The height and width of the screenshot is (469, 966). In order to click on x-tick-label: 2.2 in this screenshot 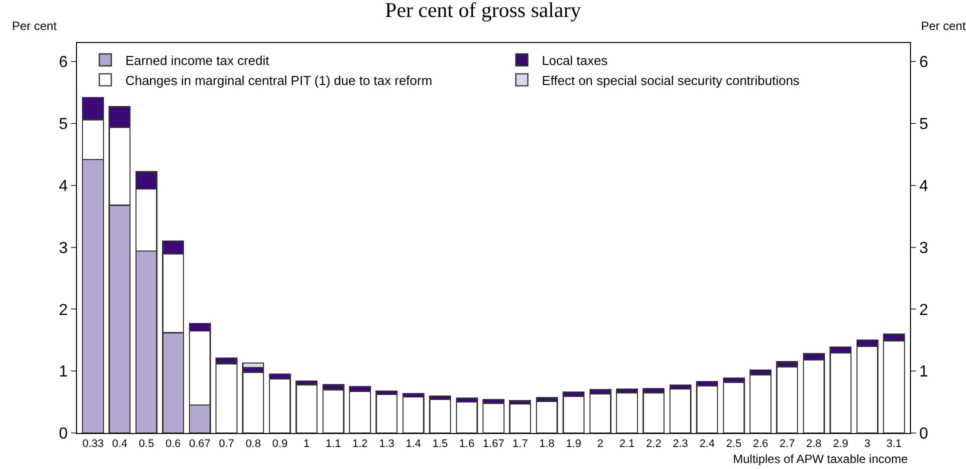, I will do `click(654, 444)`.